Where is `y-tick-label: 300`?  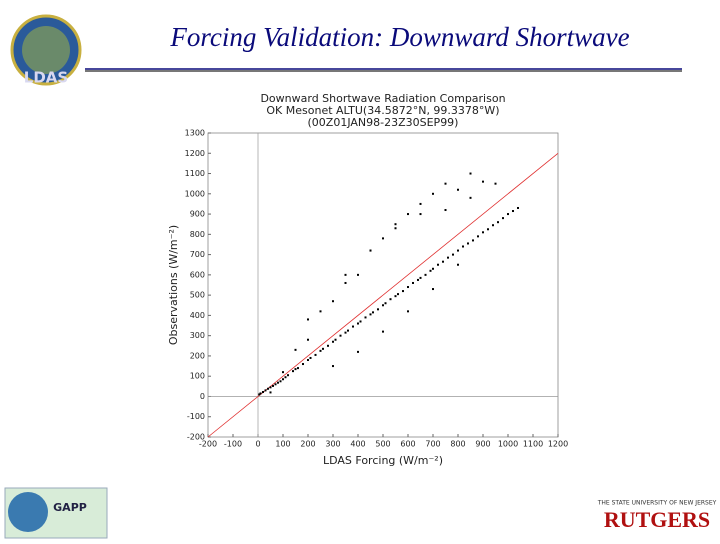 y-tick-label: 300 is located at coordinates (197, 335).